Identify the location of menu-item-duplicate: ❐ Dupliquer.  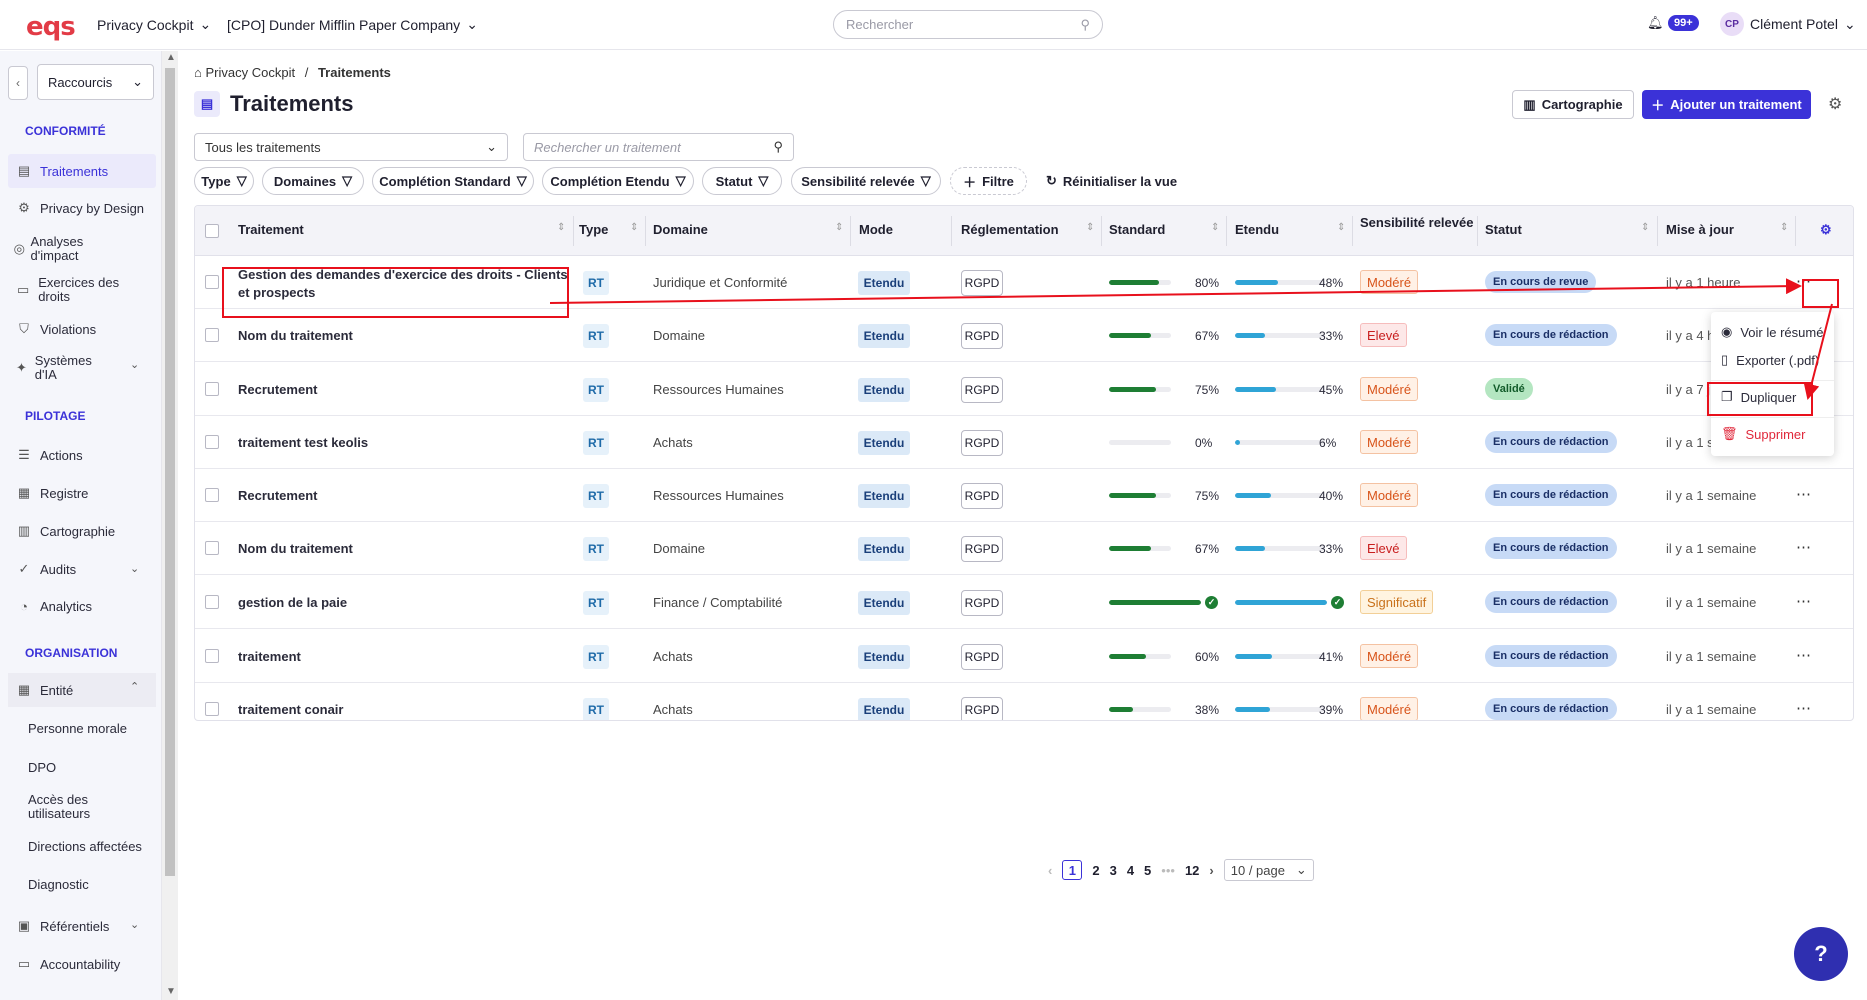
(1758, 397).